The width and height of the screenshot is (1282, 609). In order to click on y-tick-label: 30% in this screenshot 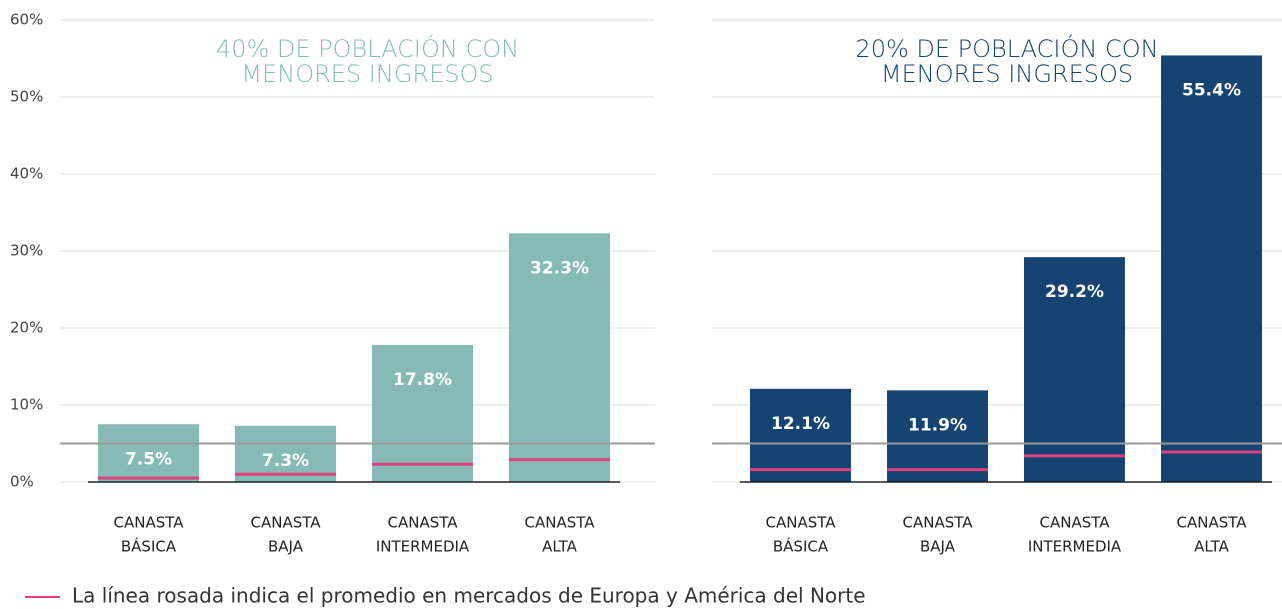, I will do `click(26, 251)`.